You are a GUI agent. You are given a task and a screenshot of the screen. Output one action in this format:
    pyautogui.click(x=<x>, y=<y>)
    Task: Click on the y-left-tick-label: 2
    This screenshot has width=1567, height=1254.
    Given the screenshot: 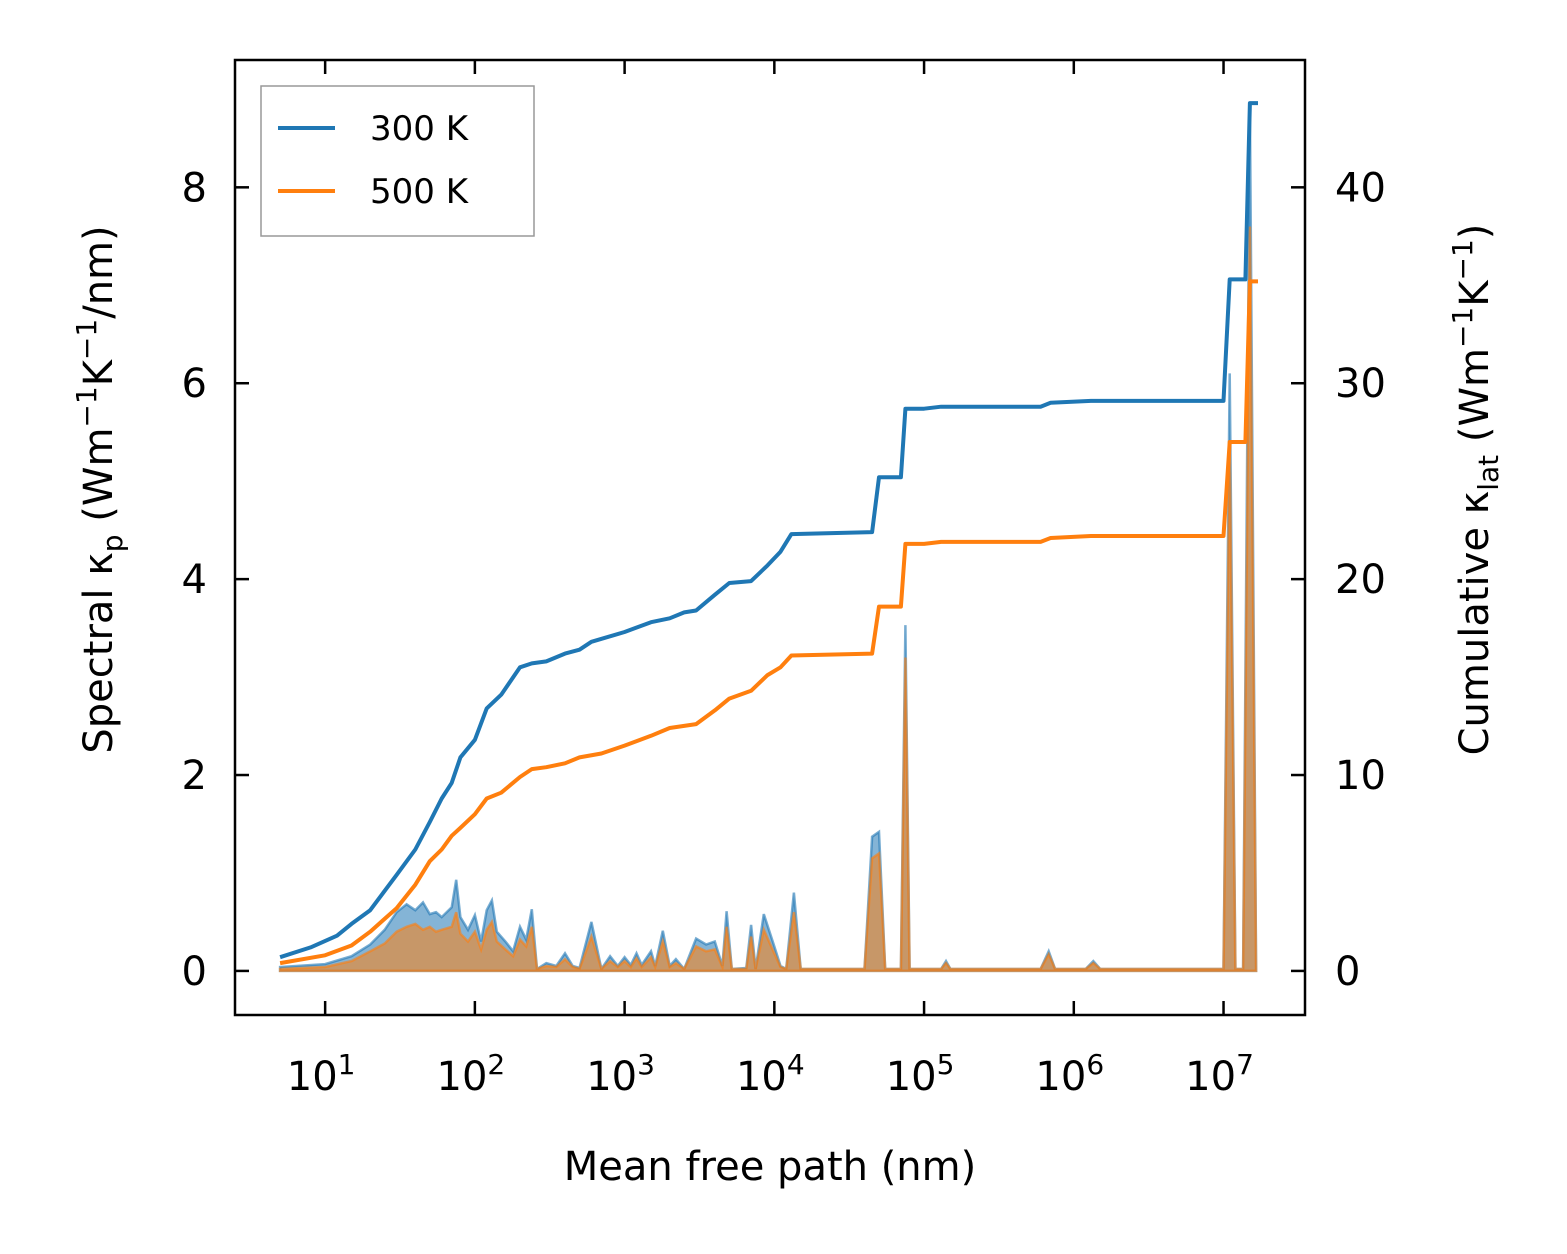 What is the action you would take?
    pyautogui.click(x=194, y=776)
    